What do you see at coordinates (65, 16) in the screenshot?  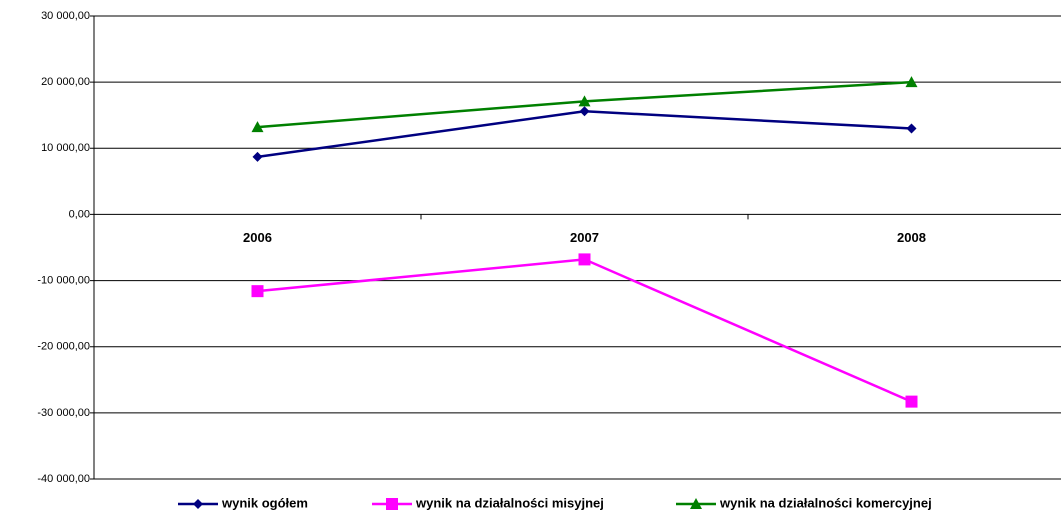 I see `y-tick-label: 30 000,00` at bounding box center [65, 16].